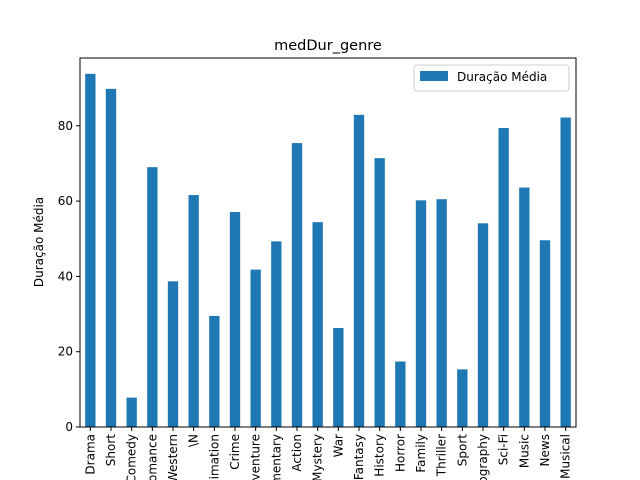 This screenshot has width=640, height=480. What do you see at coordinates (214, 457) in the screenshot?
I see `x-tick-label: Animation` at bounding box center [214, 457].